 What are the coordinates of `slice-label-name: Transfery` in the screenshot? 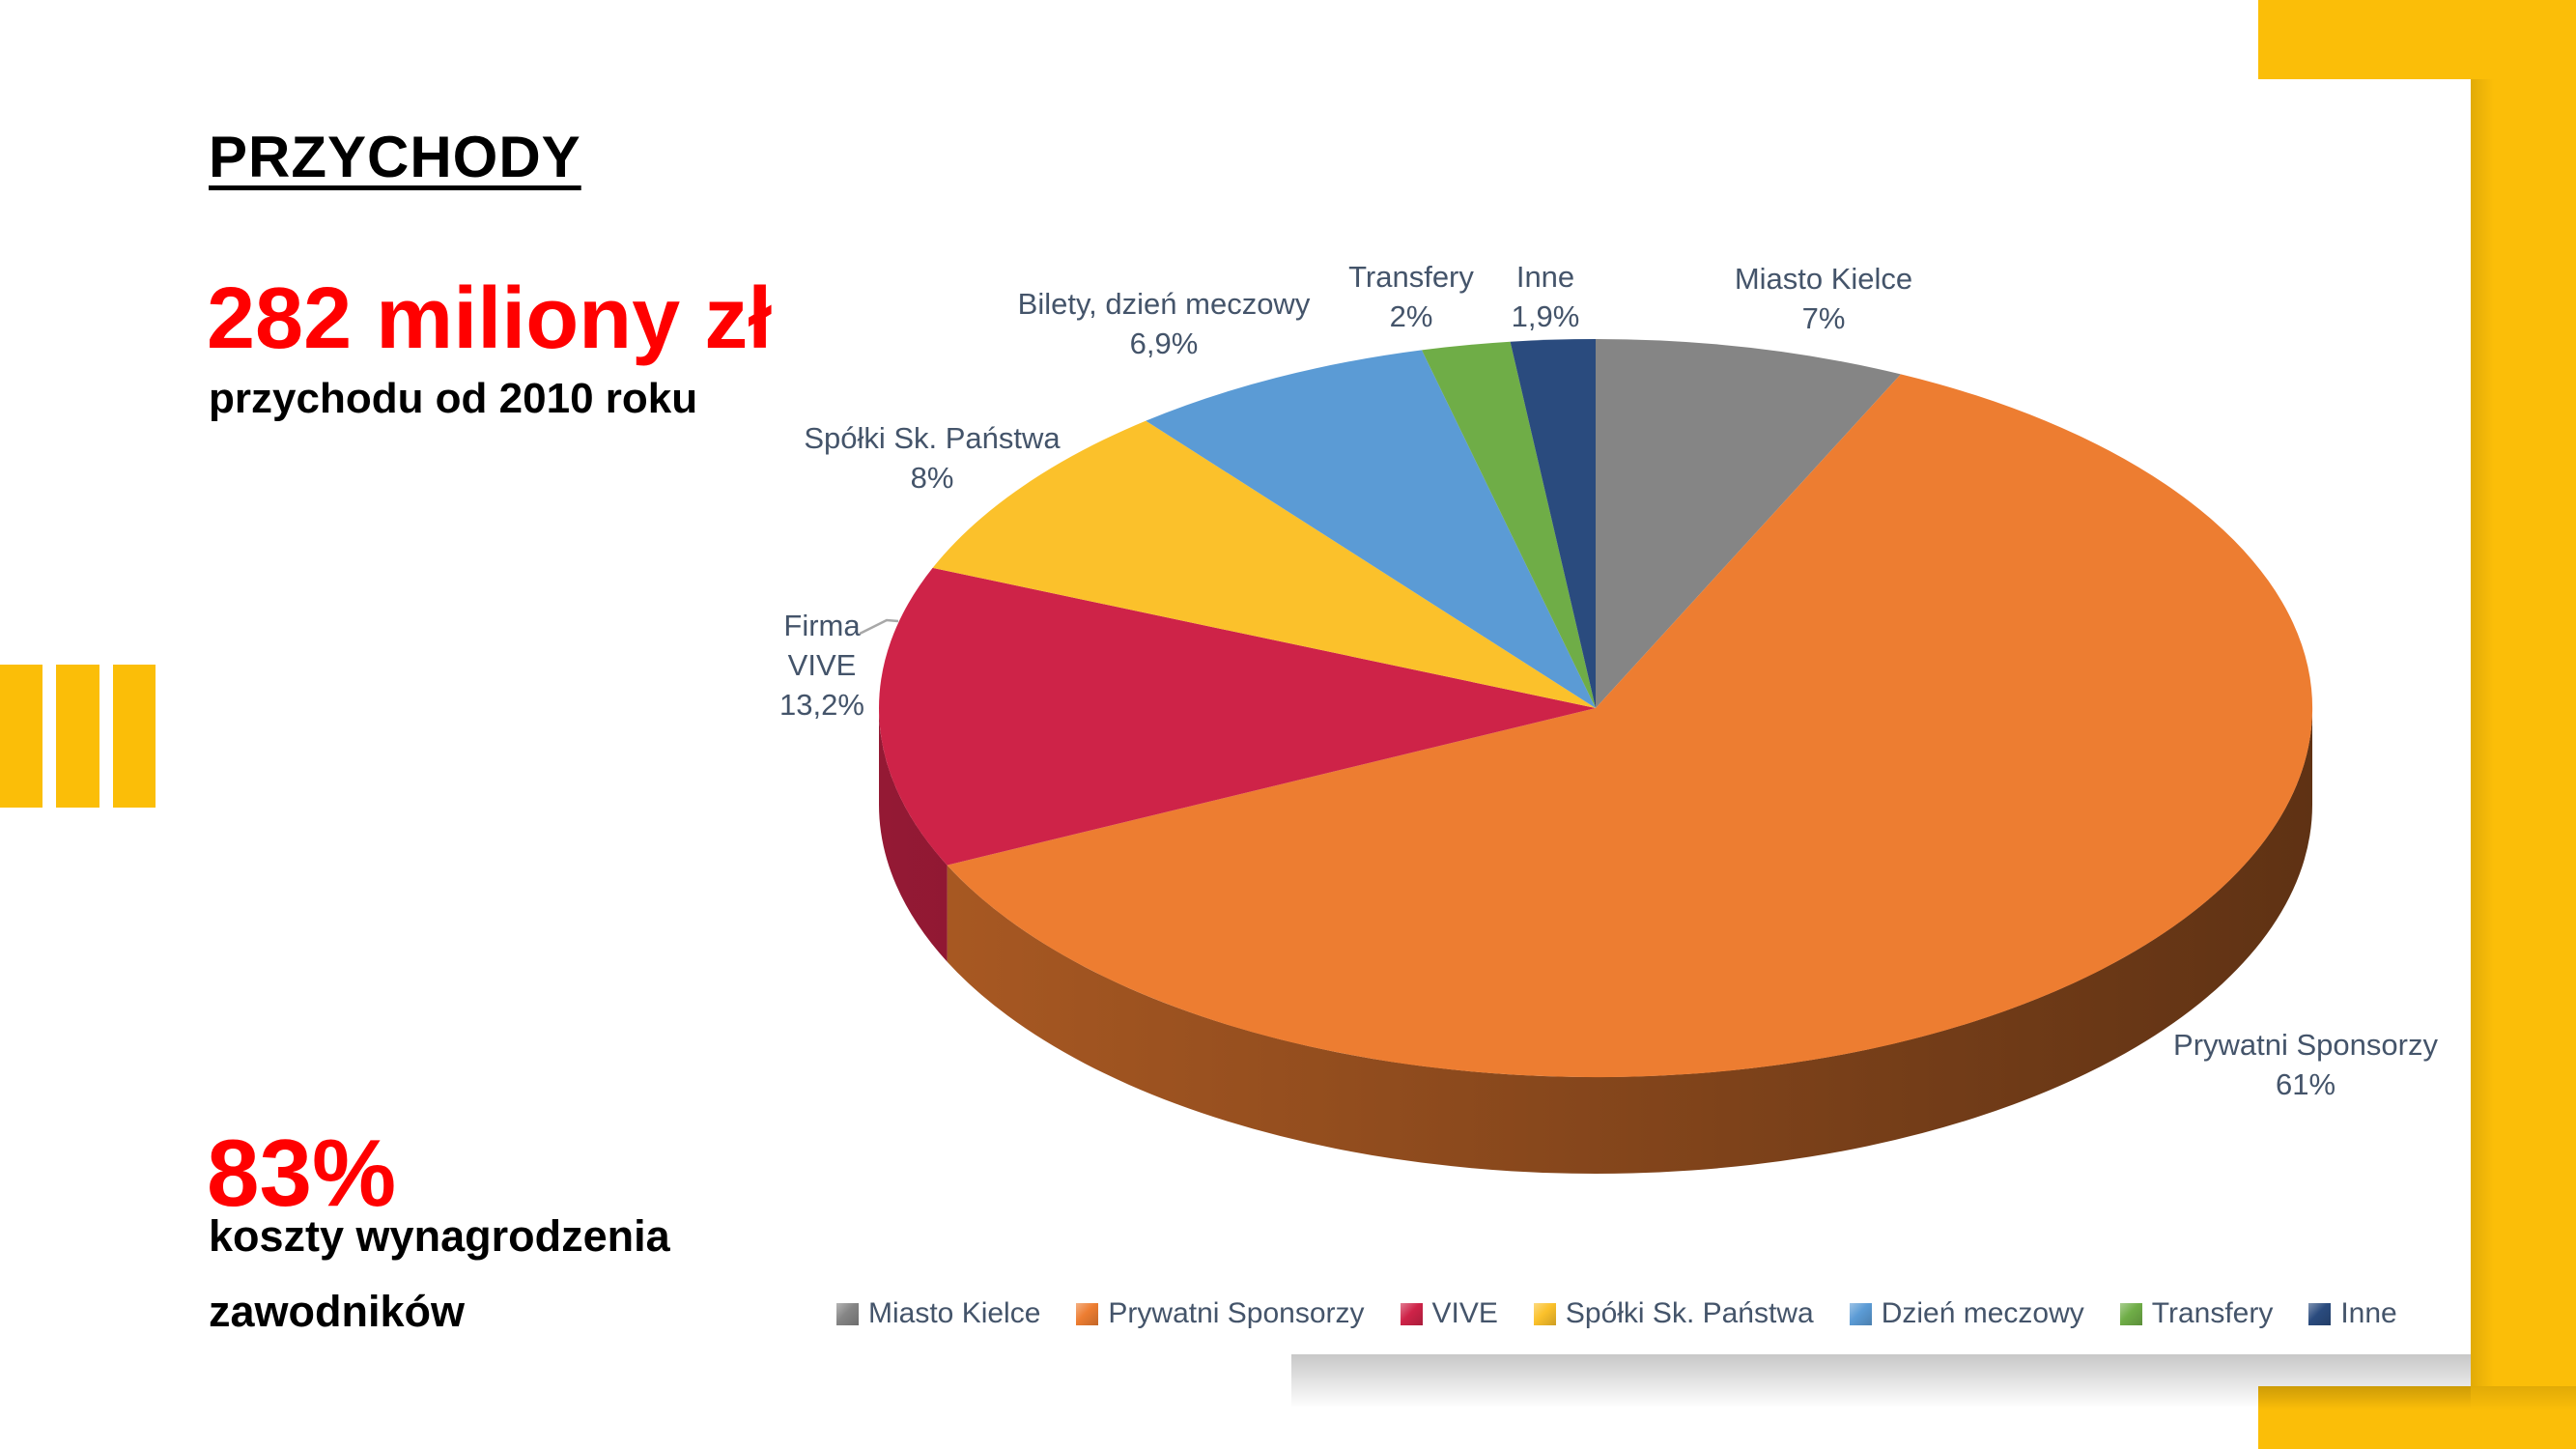 It's located at (1411, 277).